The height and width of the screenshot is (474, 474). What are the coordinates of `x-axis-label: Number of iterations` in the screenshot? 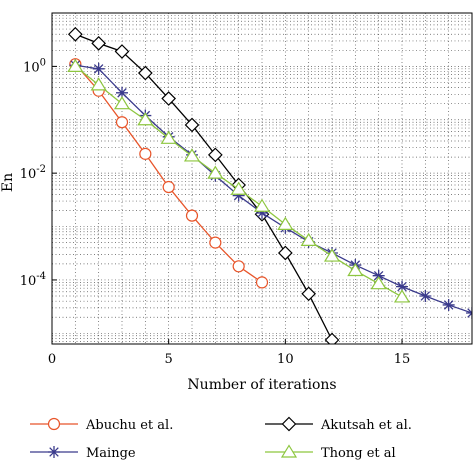 It's located at (261, 385).